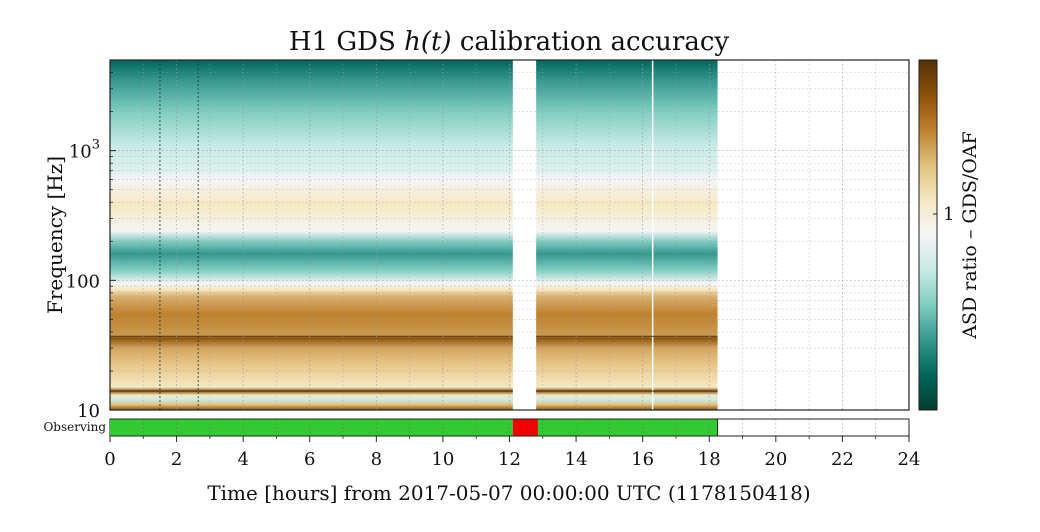  I want to click on x-ticks: 0 2 4 6 8 10 12 14 16 18 20 22 24, so click(512, 453).